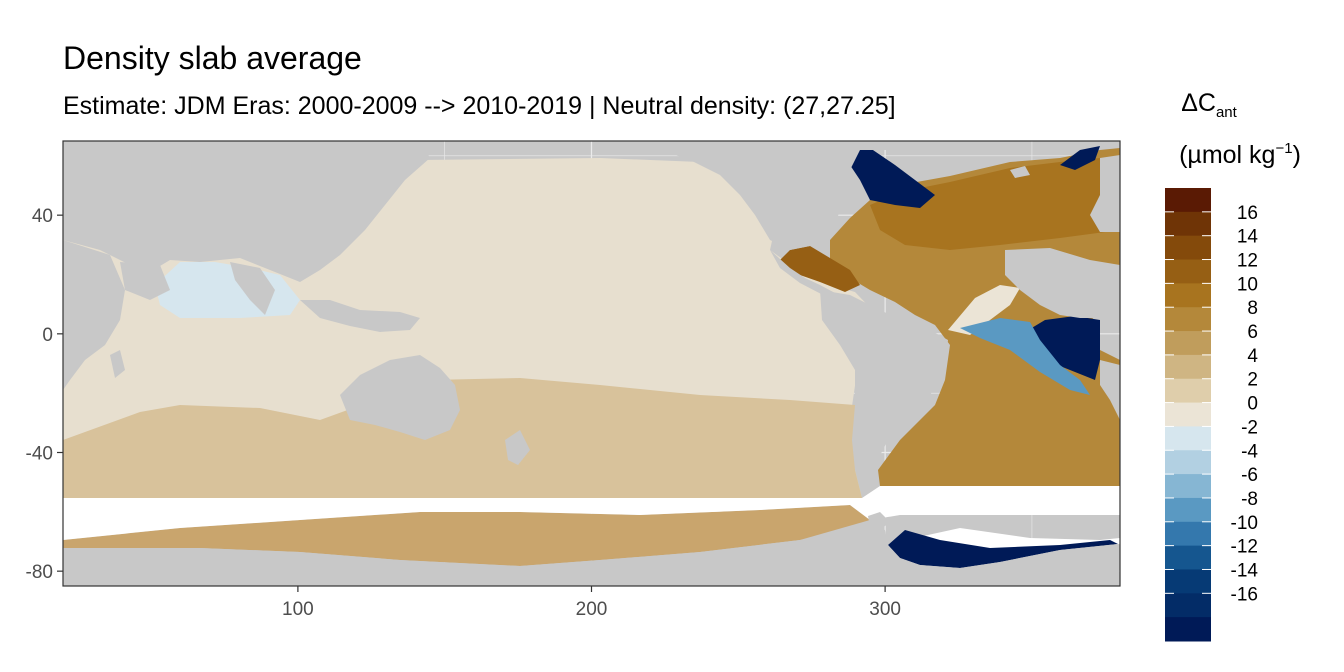 The height and width of the screenshot is (672, 1344). What do you see at coordinates (117, 364) in the screenshot?
I see `madagascar-land` at bounding box center [117, 364].